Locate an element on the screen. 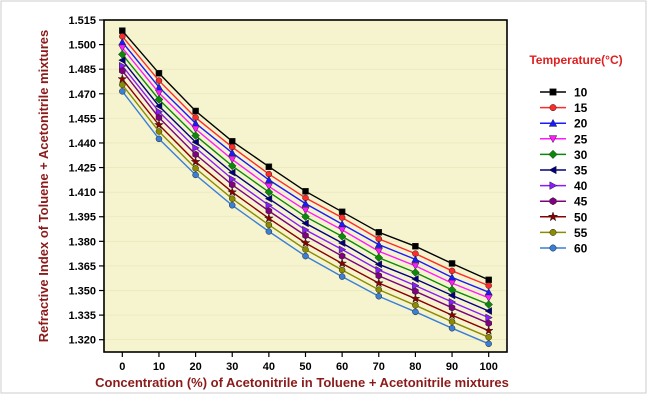 Image resolution: width=647 pixels, height=399 pixels. legend-label: 30 is located at coordinates (581, 155).